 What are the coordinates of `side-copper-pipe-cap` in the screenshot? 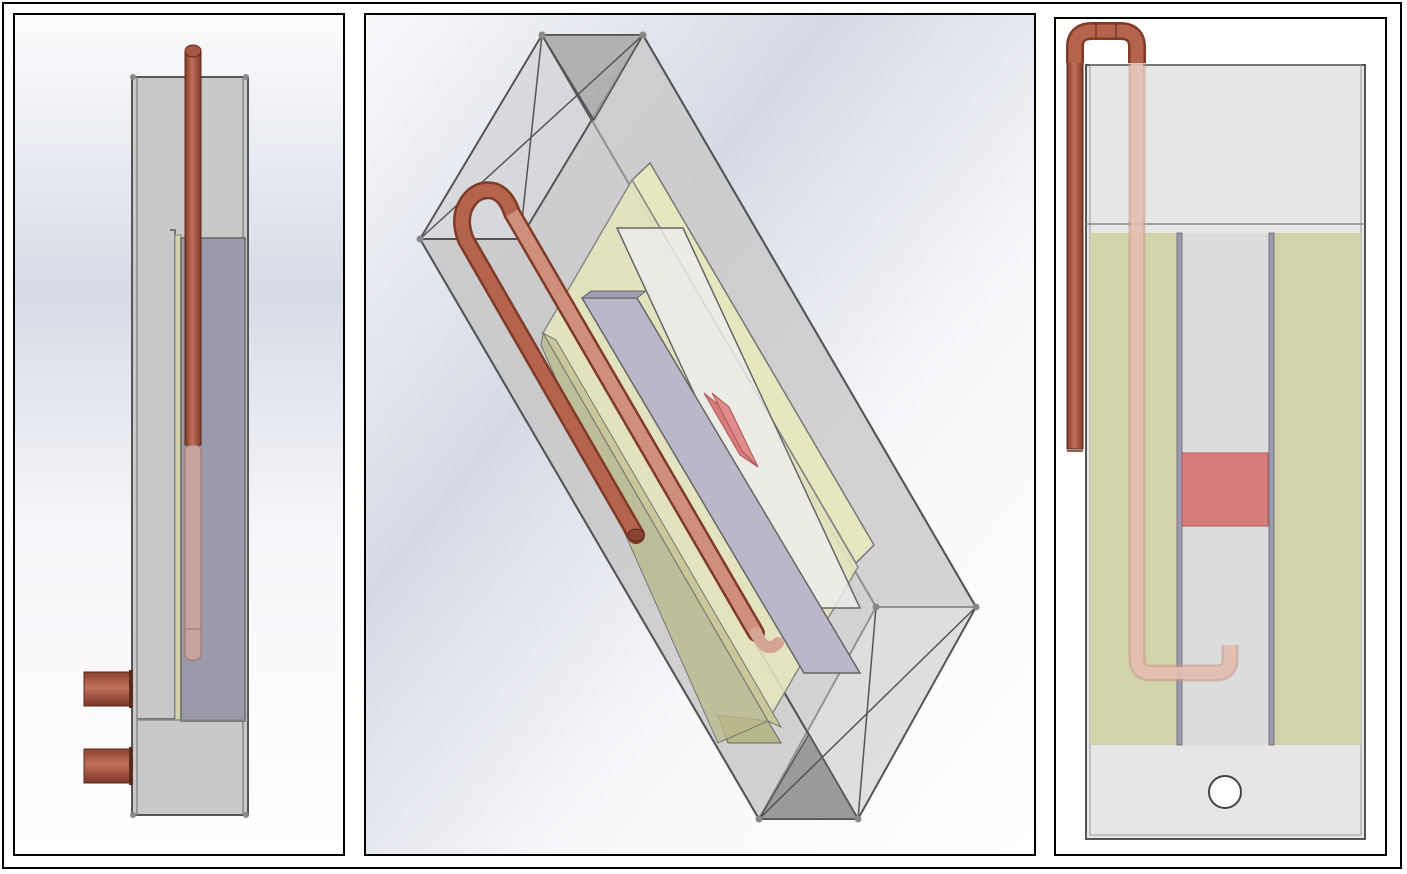 It's located at (193, 51).